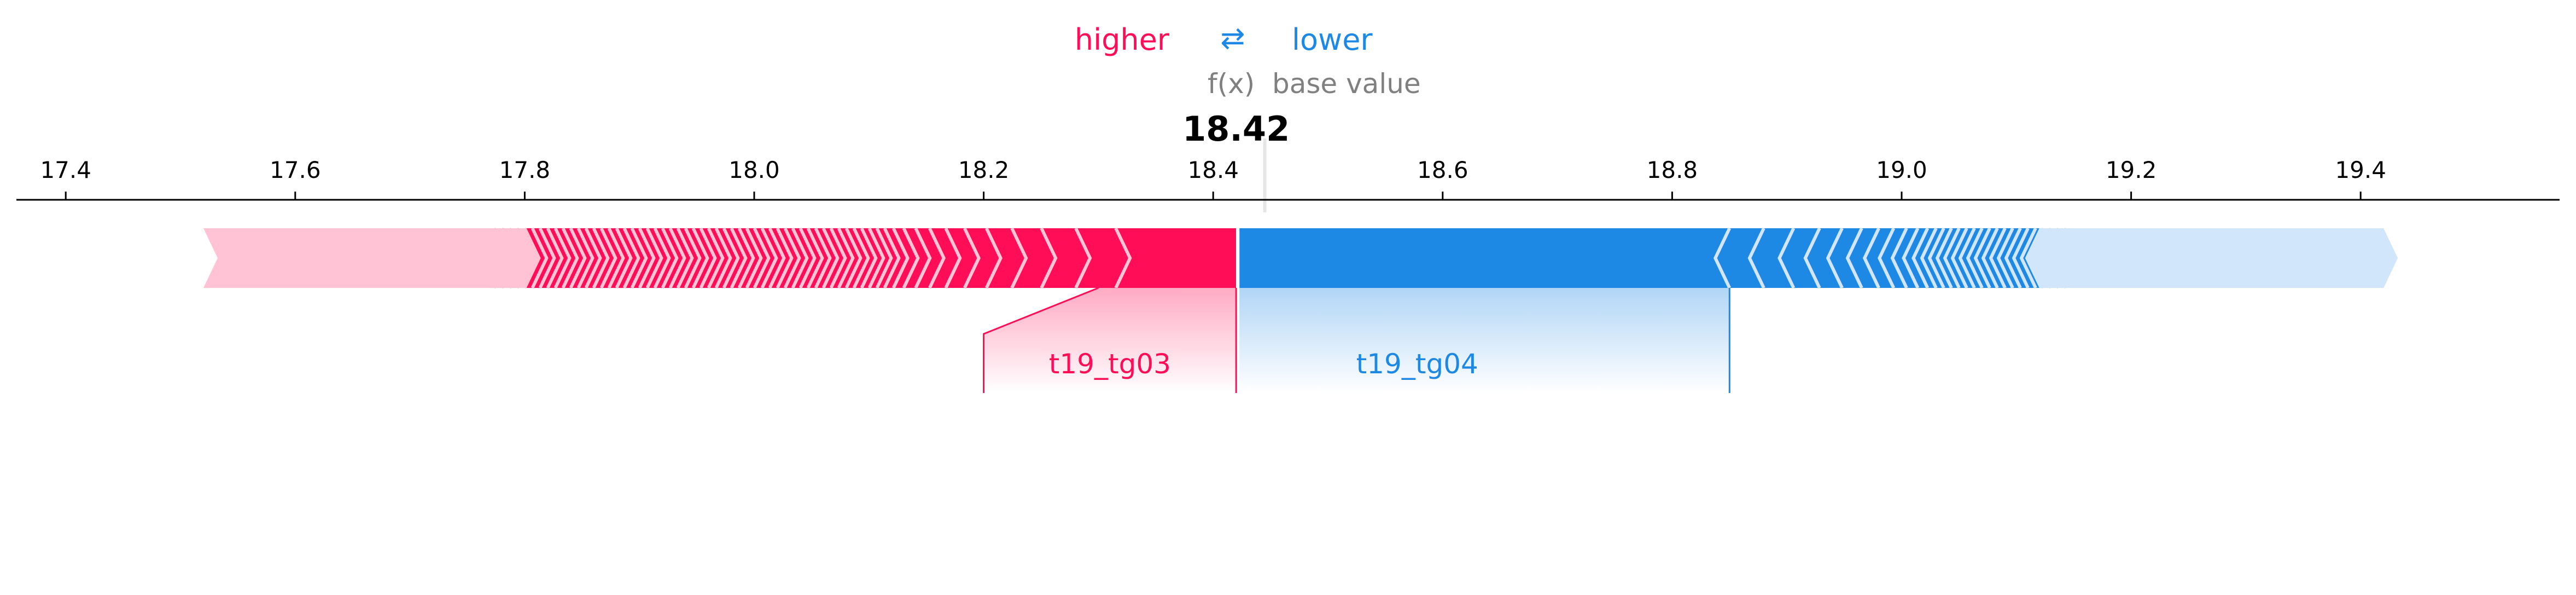 The image size is (2576, 595). Describe the element at coordinates (754, 170) in the screenshot. I see `x-tick-label: 18.0` at that location.